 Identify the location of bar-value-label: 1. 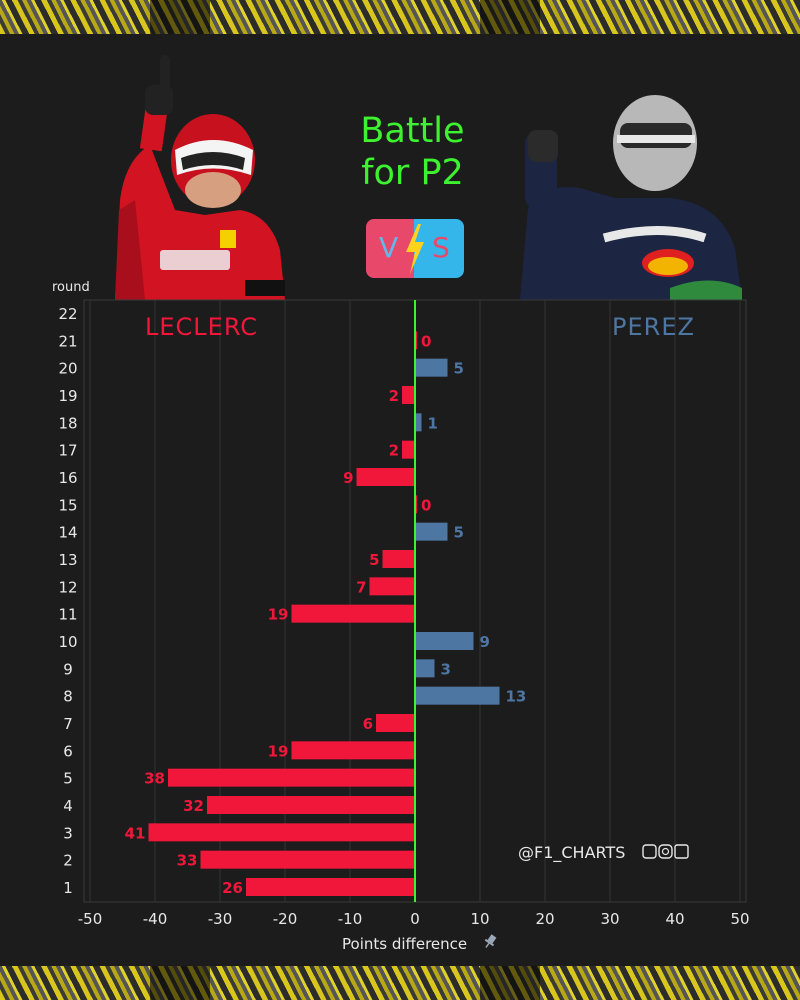
(433, 423).